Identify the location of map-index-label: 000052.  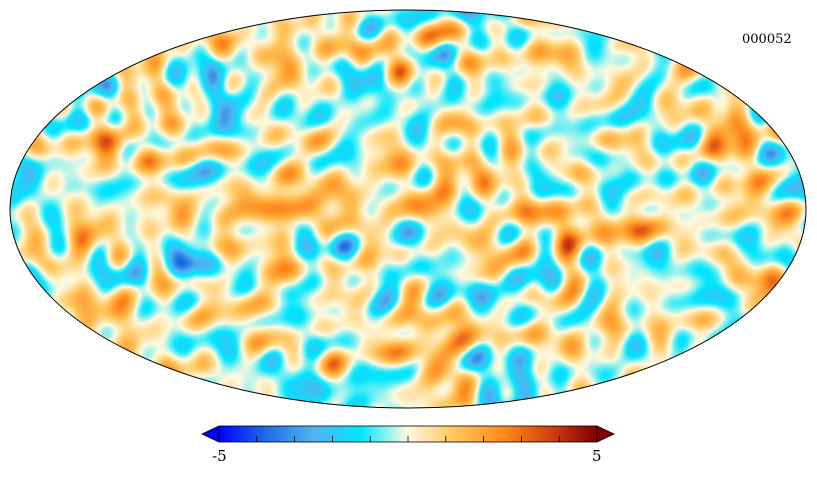
(767, 39).